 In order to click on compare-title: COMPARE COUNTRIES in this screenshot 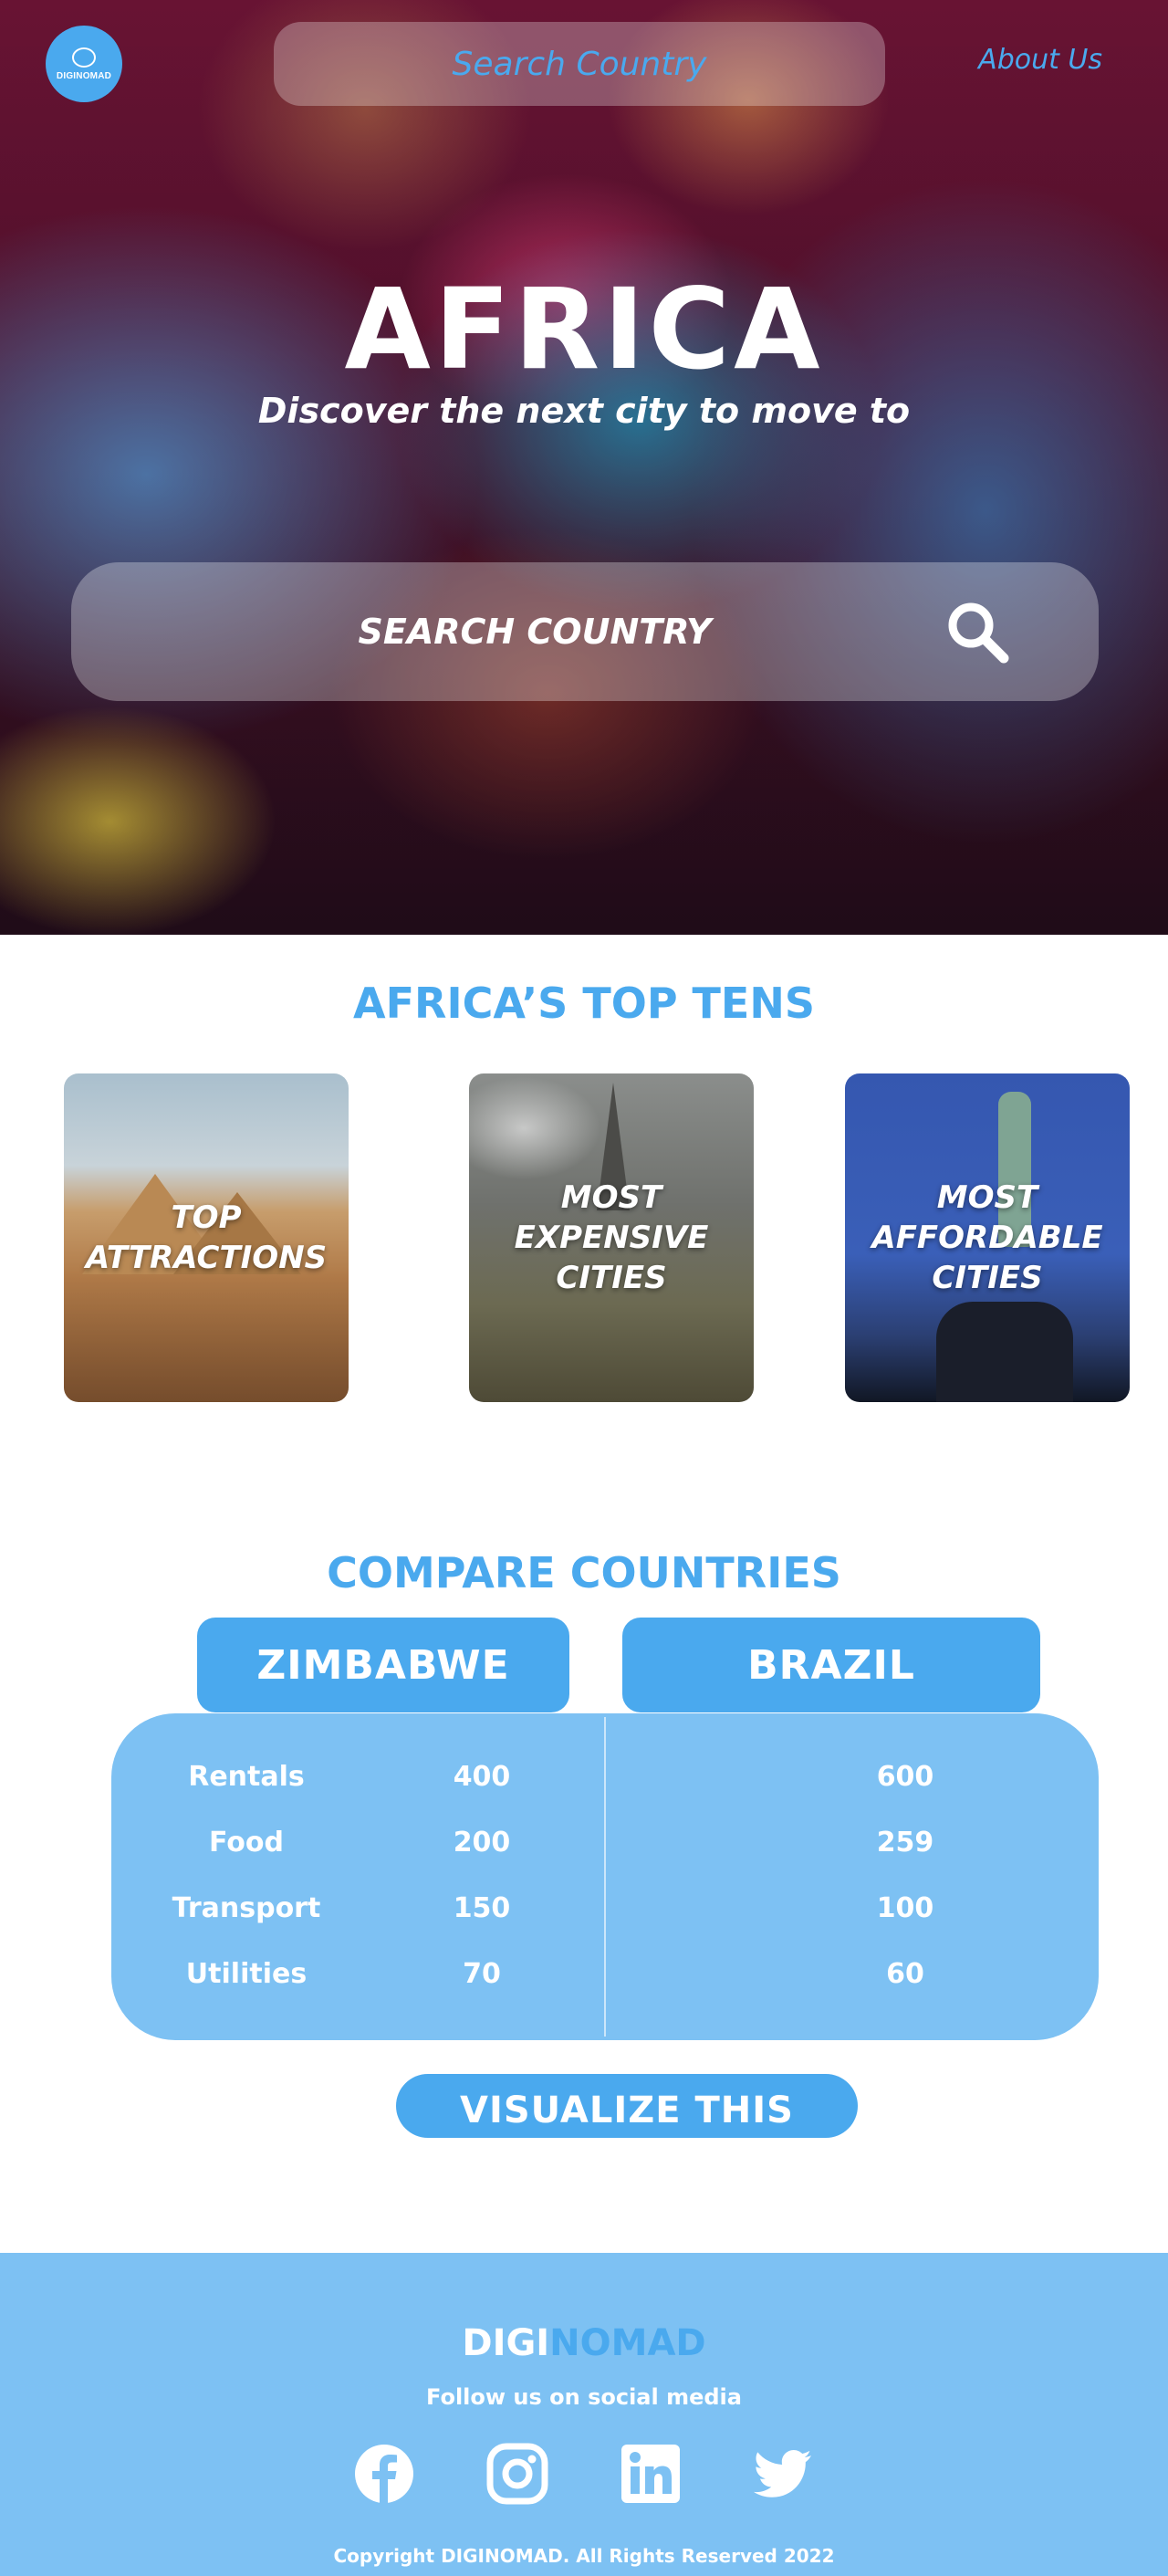, I will do `click(584, 1573)`.